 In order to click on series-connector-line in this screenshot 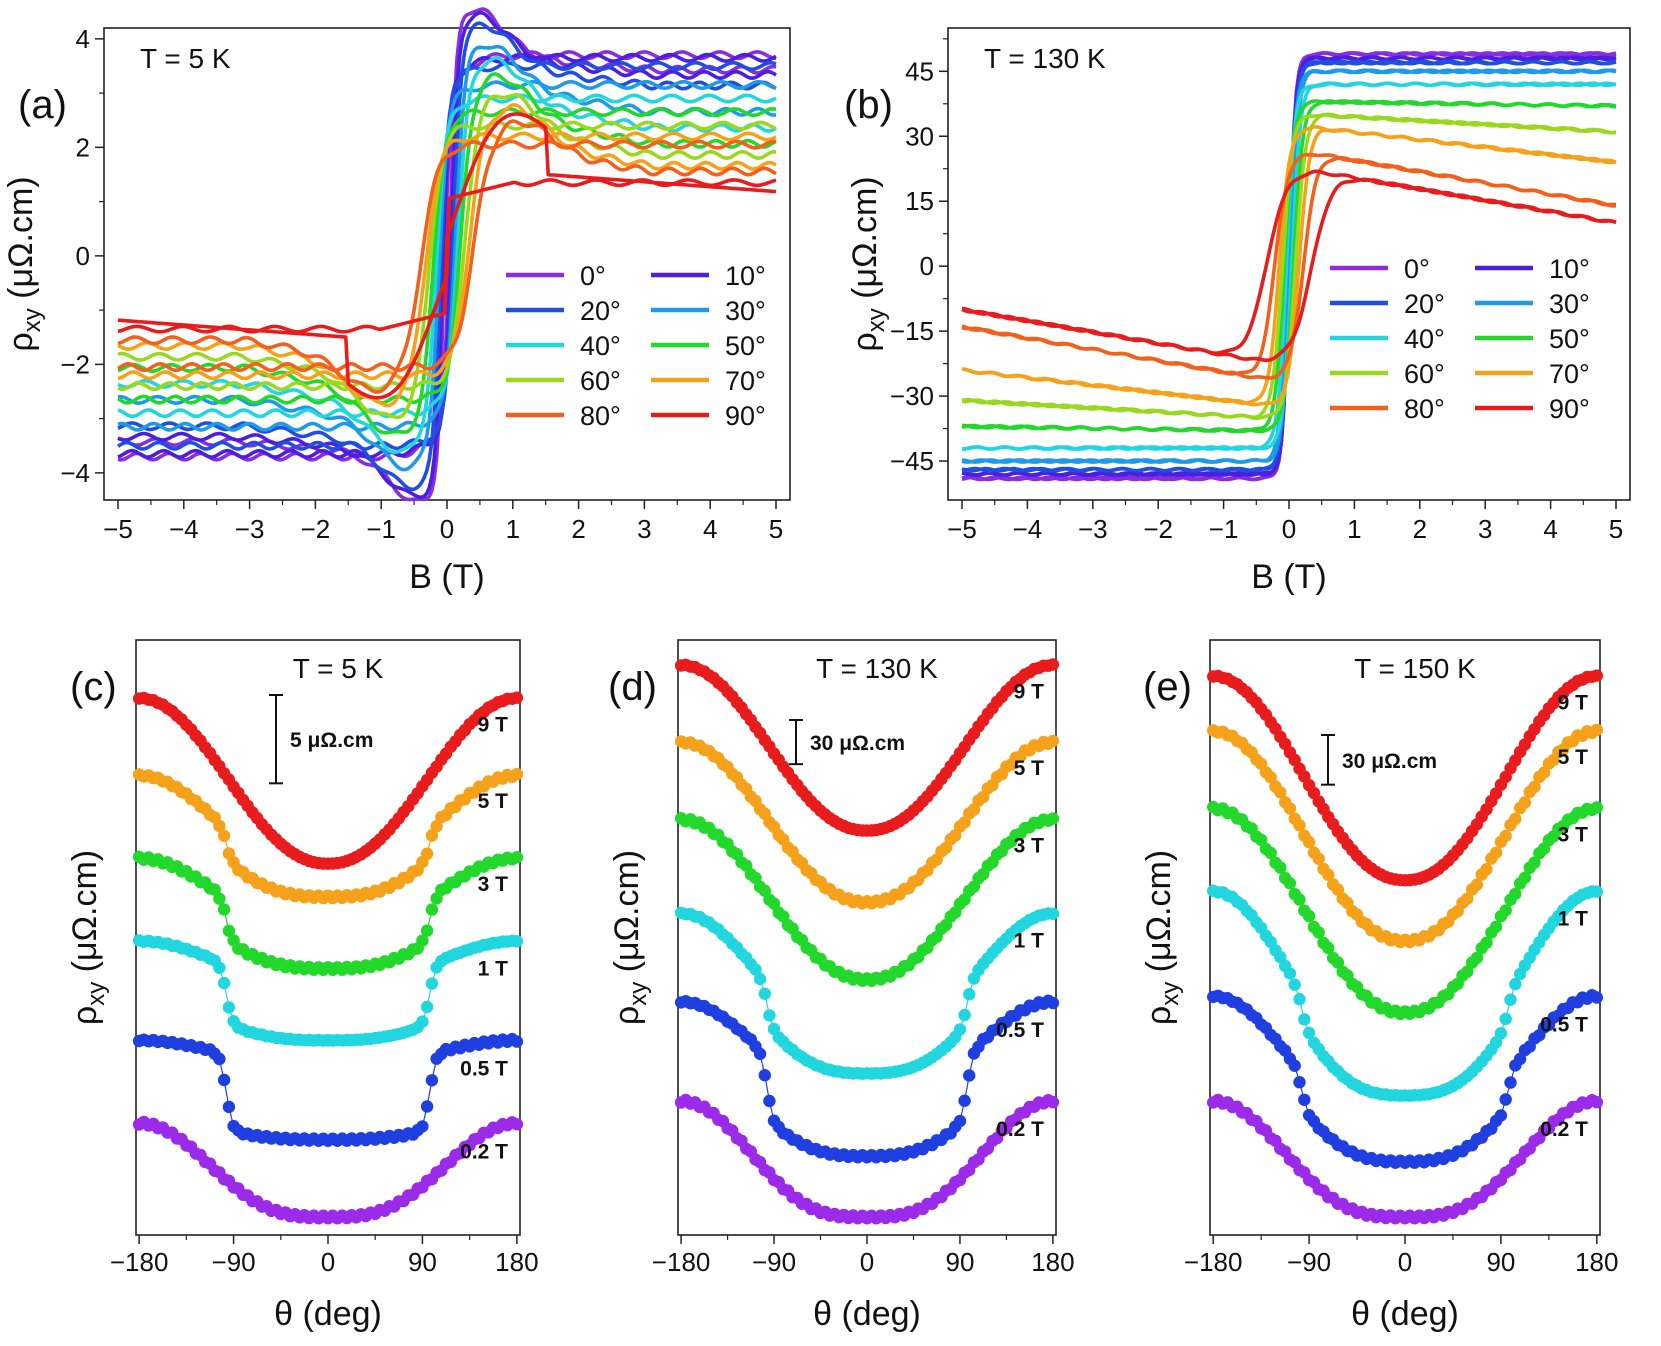, I will do `click(867, 822)`.